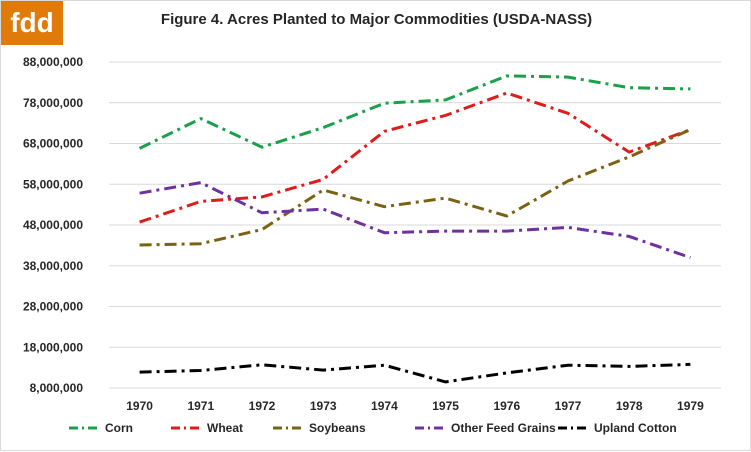  Describe the element at coordinates (200, 406) in the screenshot. I see `x-tick-label: 1971` at that location.